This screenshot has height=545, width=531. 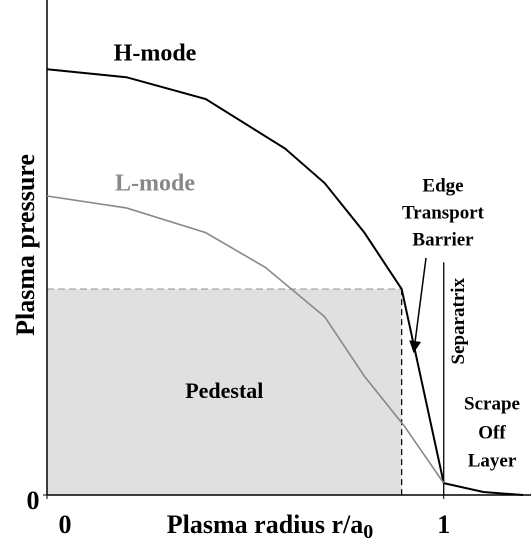 What do you see at coordinates (442, 185) in the screenshot?
I see `annotation: Edge` at bounding box center [442, 185].